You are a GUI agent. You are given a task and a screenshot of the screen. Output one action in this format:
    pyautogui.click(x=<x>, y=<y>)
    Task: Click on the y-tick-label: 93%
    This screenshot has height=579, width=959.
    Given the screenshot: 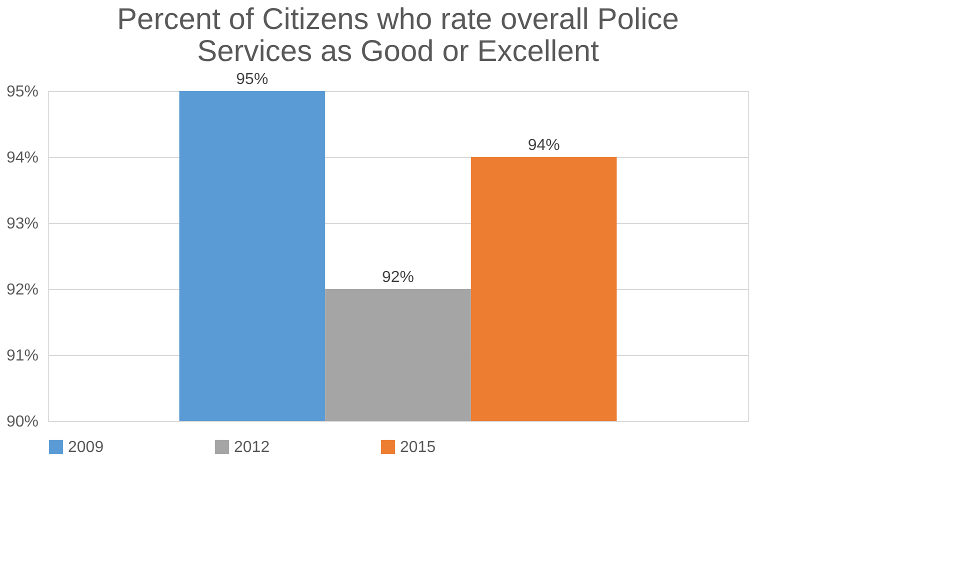 What is the action you would take?
    pyautogui.click(x=22, y=224)
    